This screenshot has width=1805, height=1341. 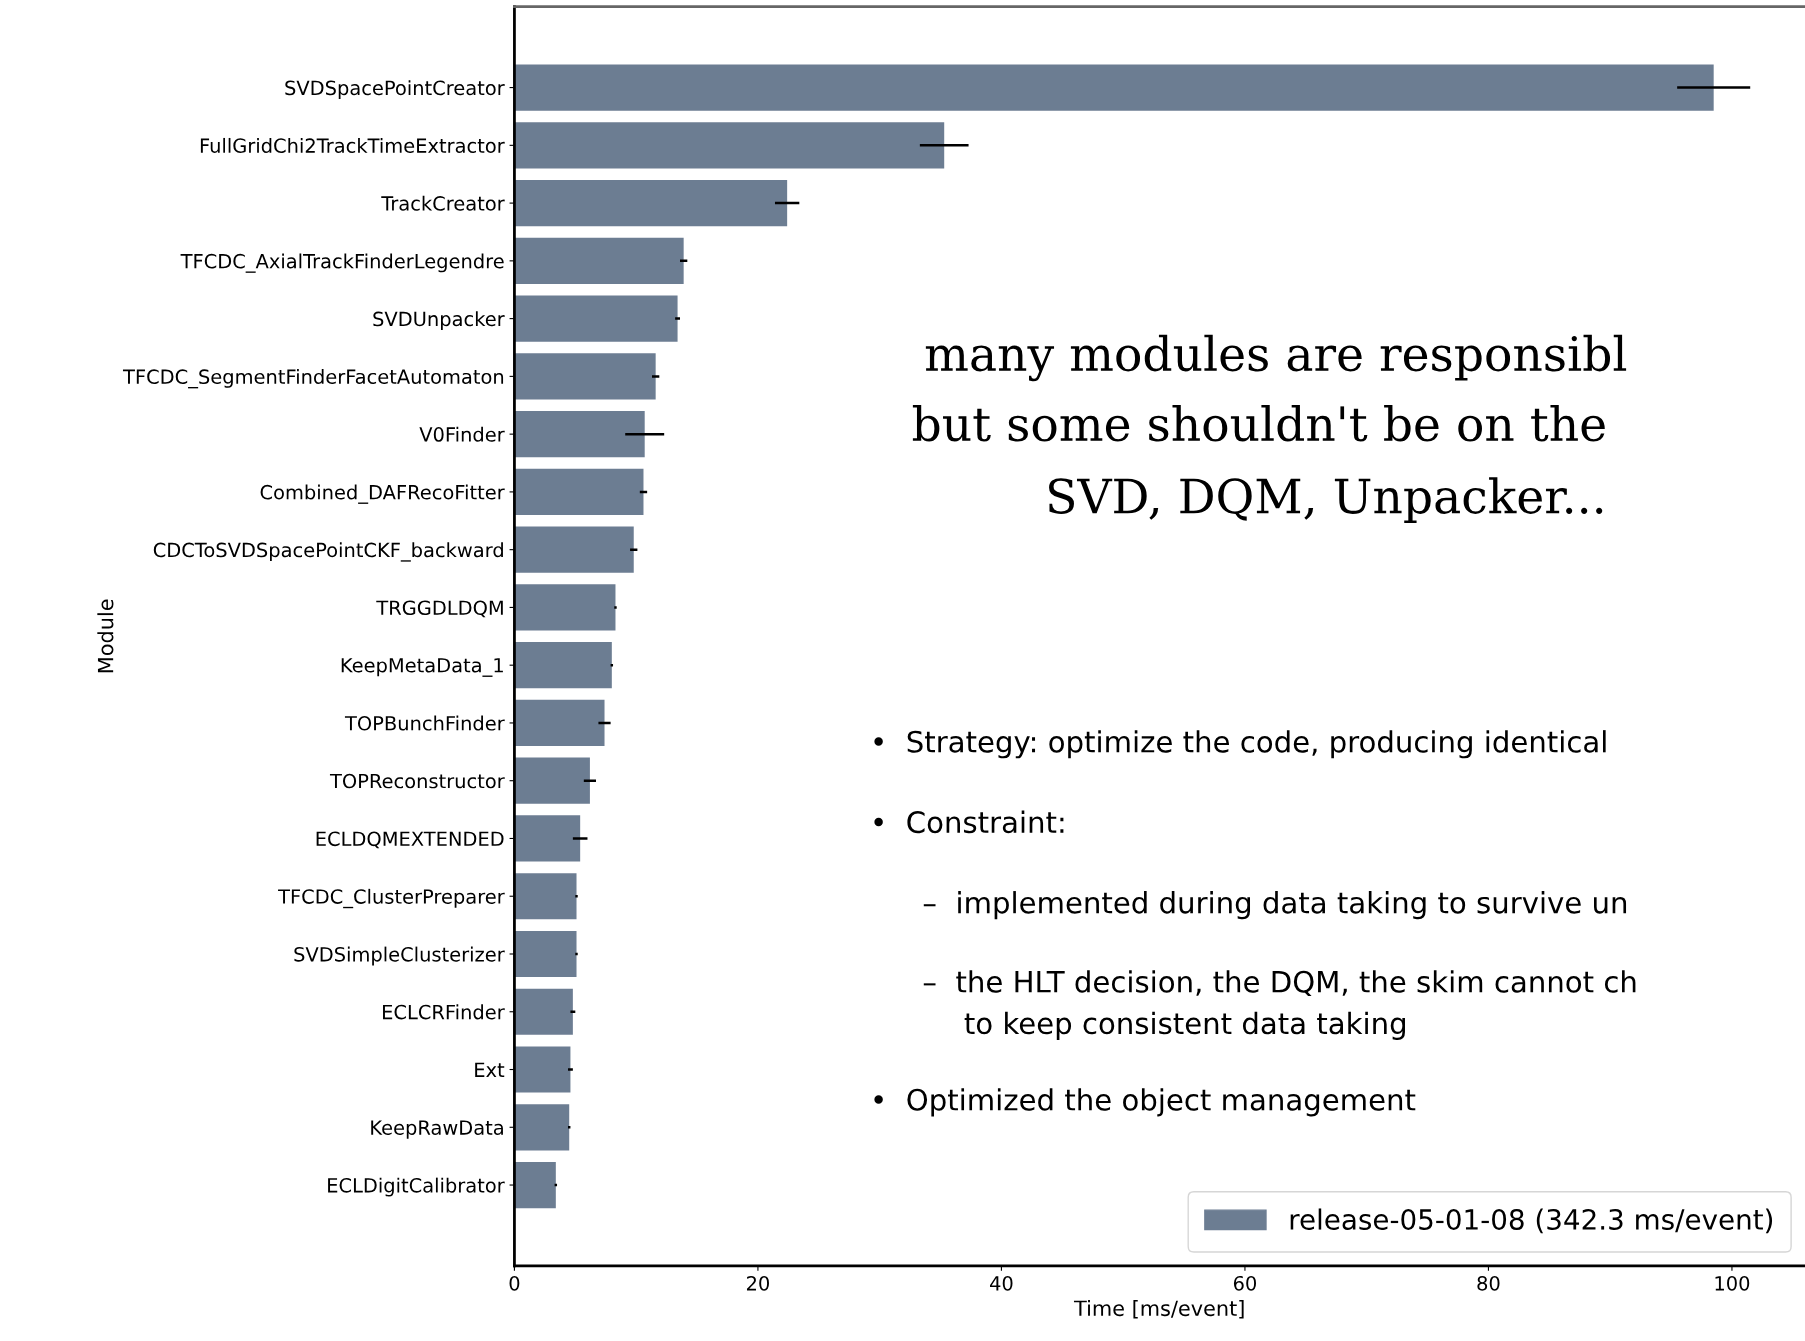 What do you see at coordinates (514, 1283) in the screenshot?
I see `x-tick-label: 0` at bounding box center [514, 1283].